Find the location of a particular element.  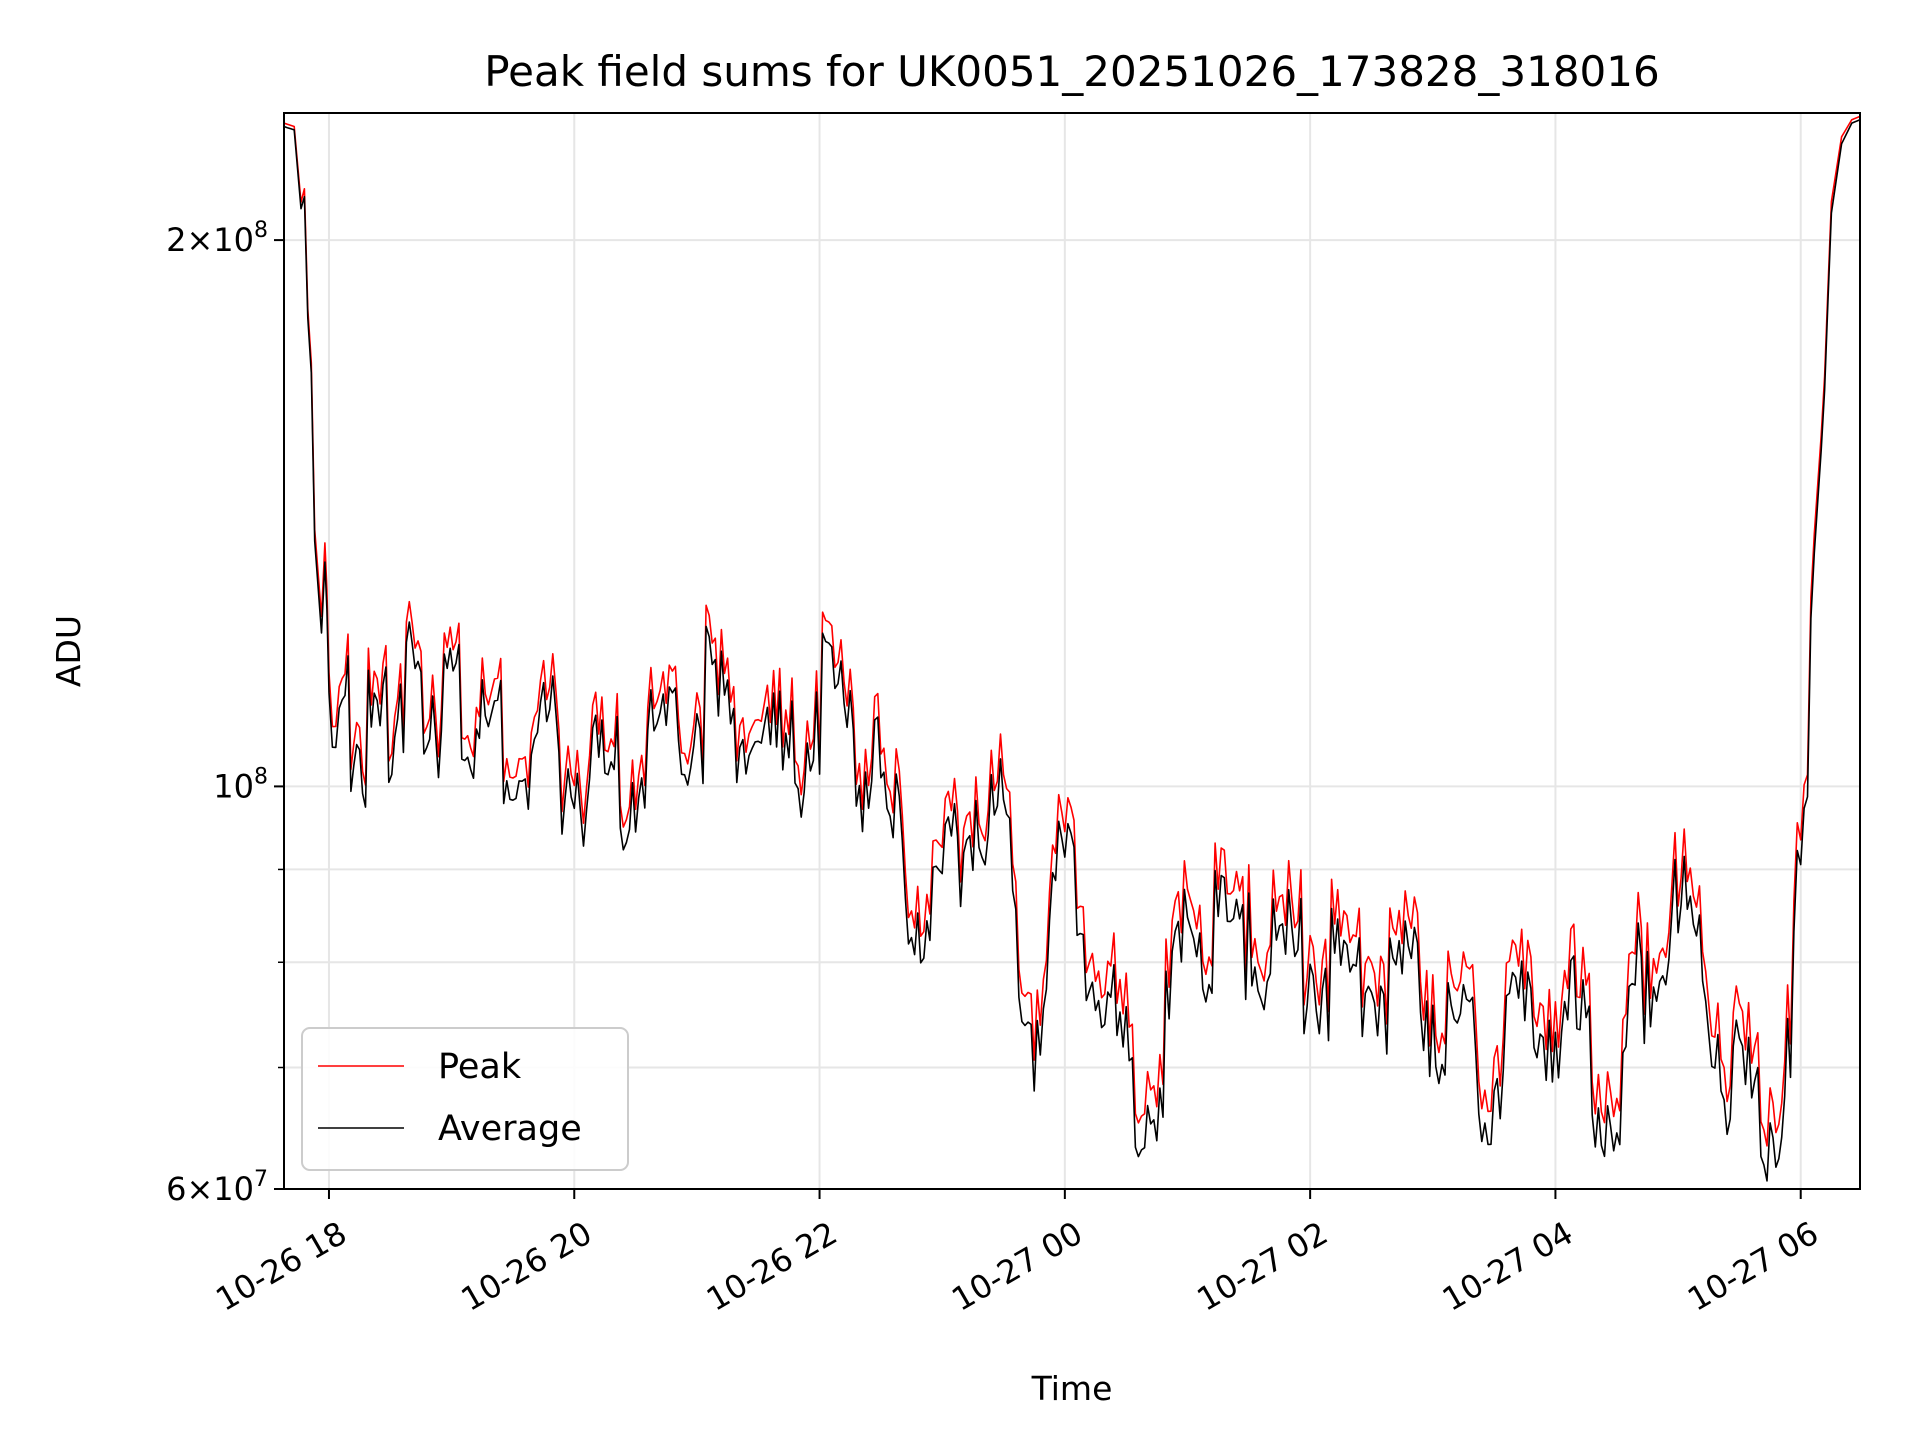

y-tick-label: 108 is located at coordinates (240, 784).